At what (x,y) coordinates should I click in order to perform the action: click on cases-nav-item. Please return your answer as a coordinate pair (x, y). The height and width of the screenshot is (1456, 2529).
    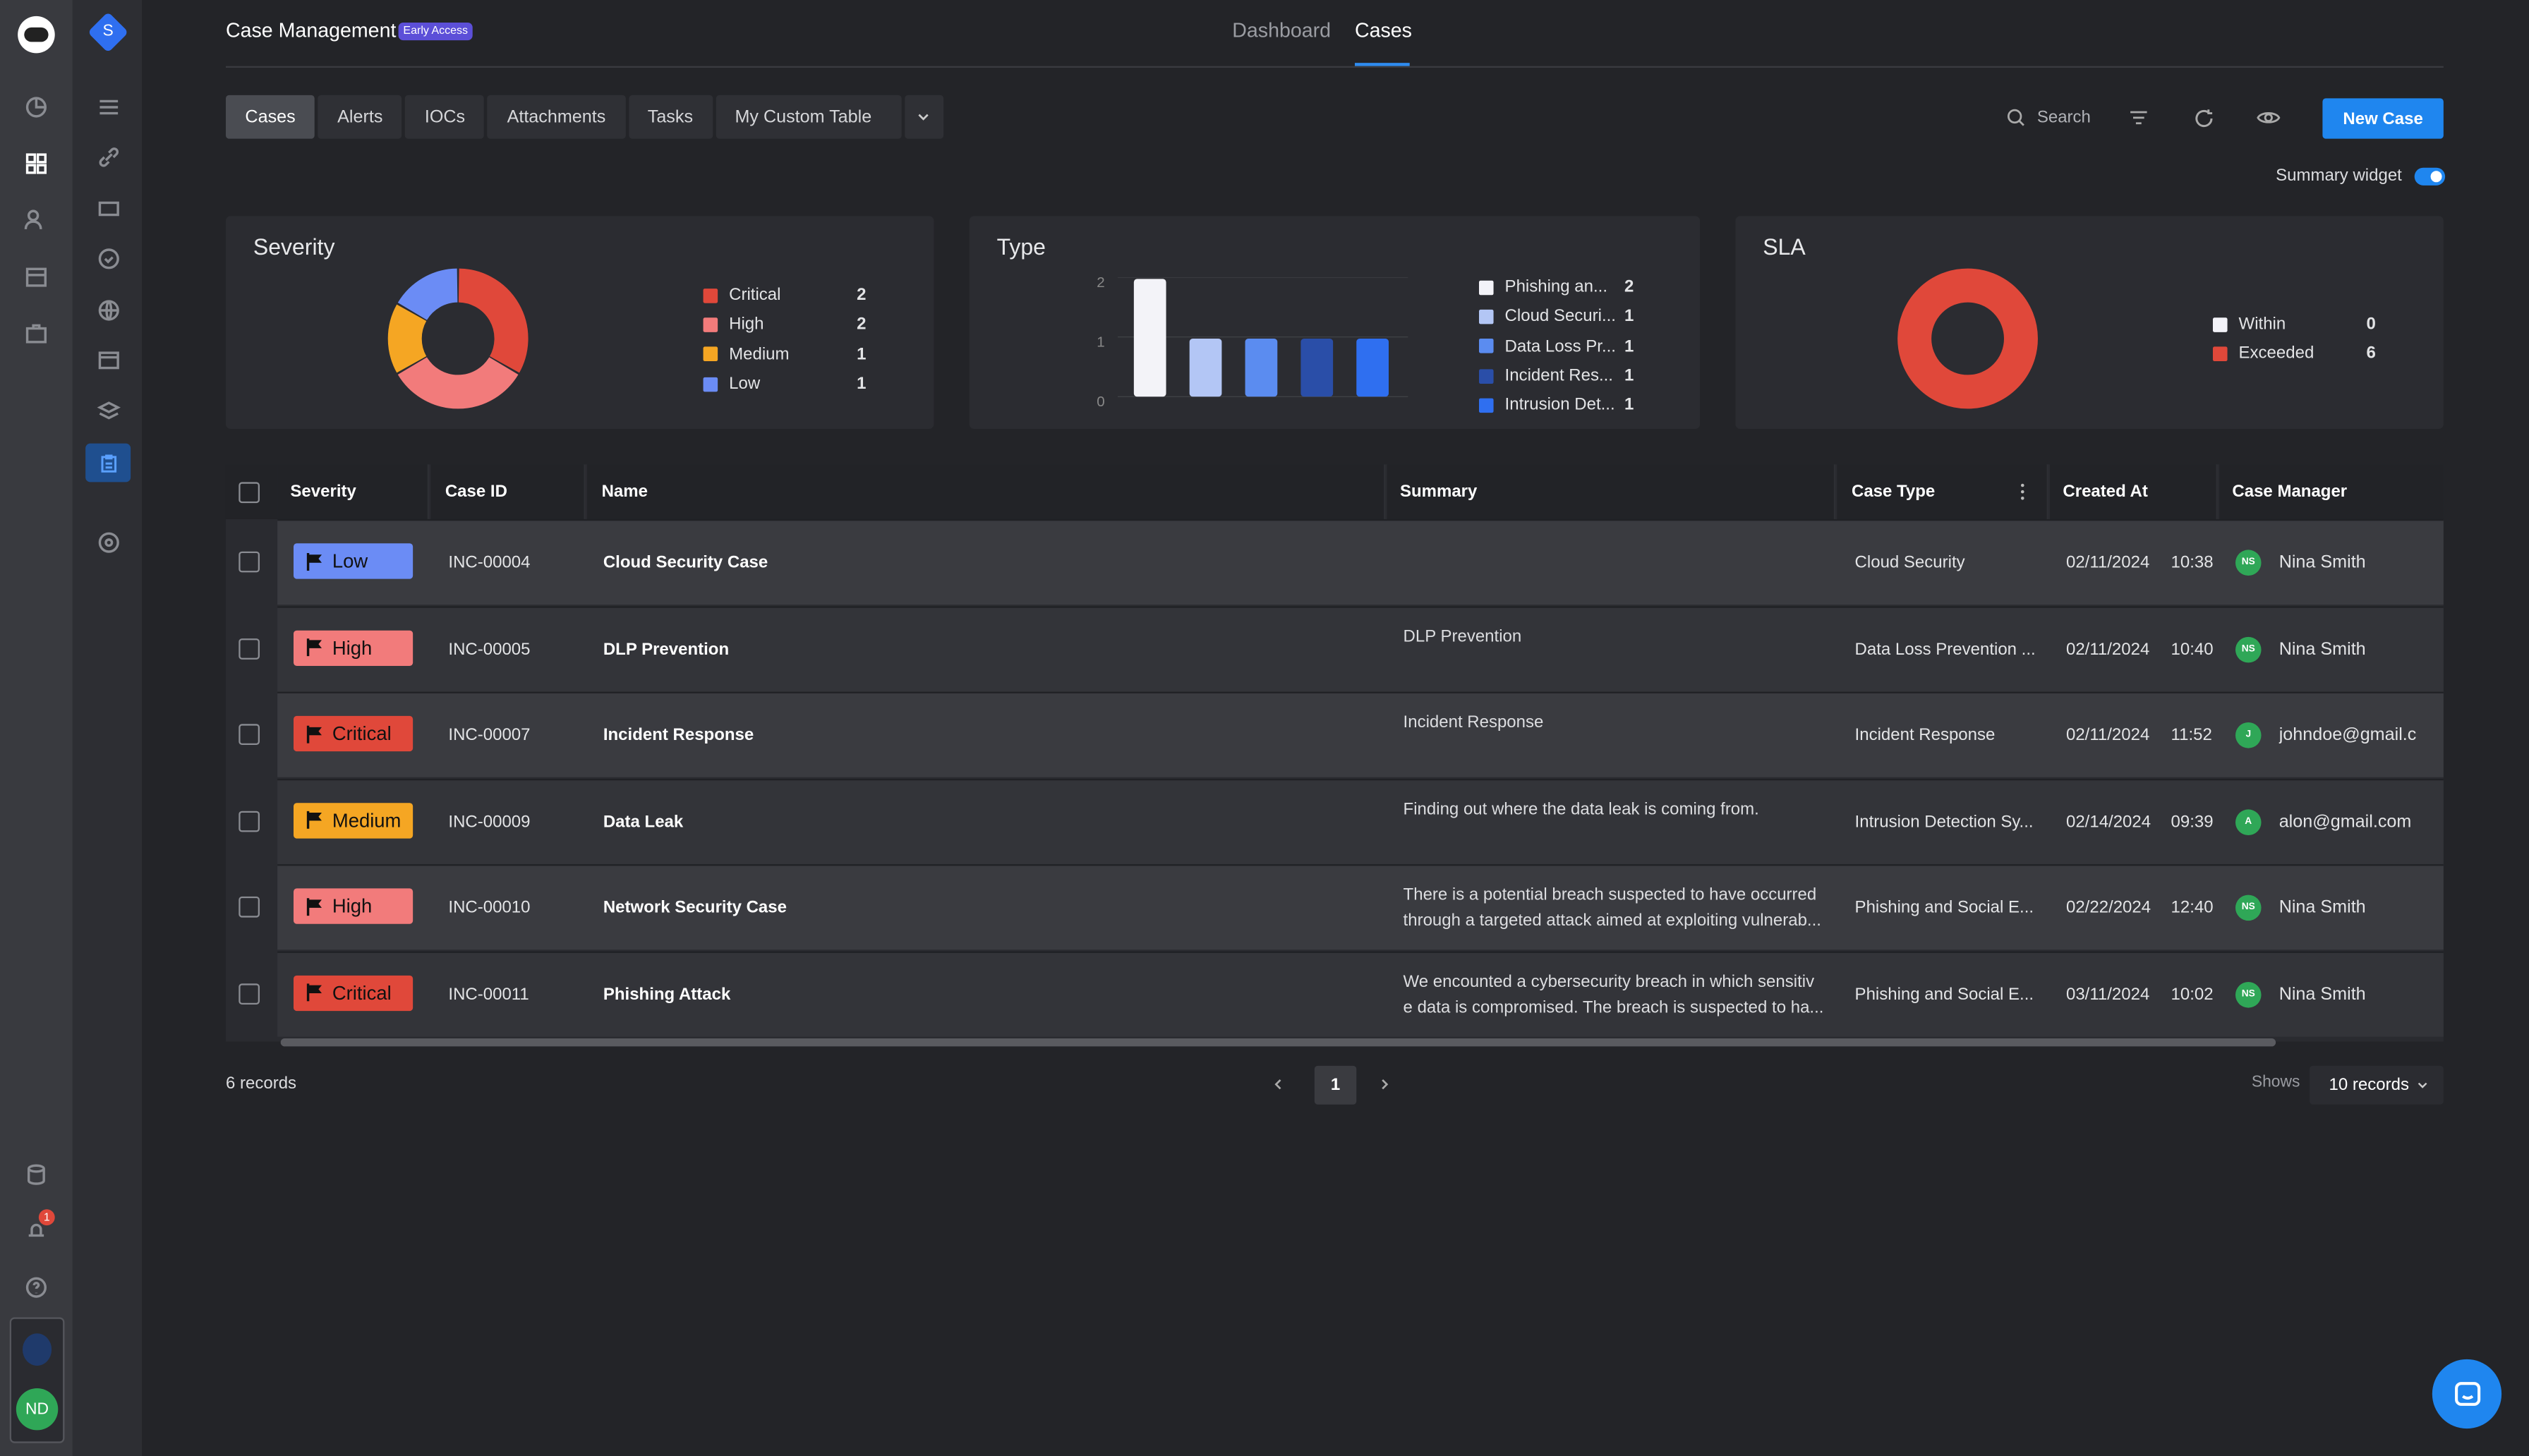
    Looking at the image, I should click on (108, 463).